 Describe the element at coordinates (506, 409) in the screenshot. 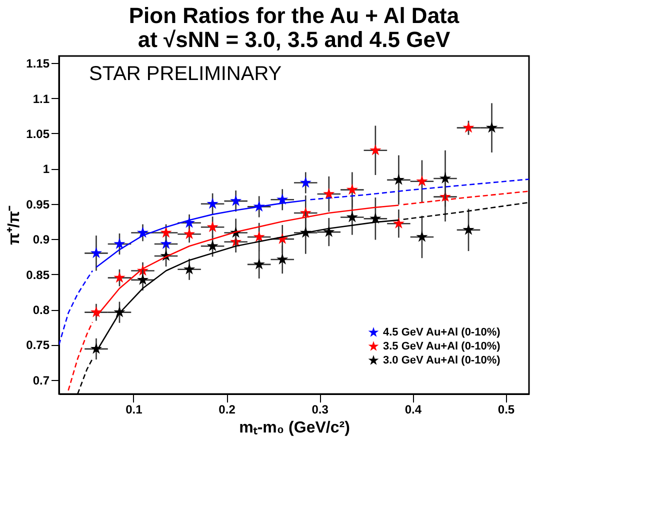

I see `x-tick-label: 0.5` at that location.